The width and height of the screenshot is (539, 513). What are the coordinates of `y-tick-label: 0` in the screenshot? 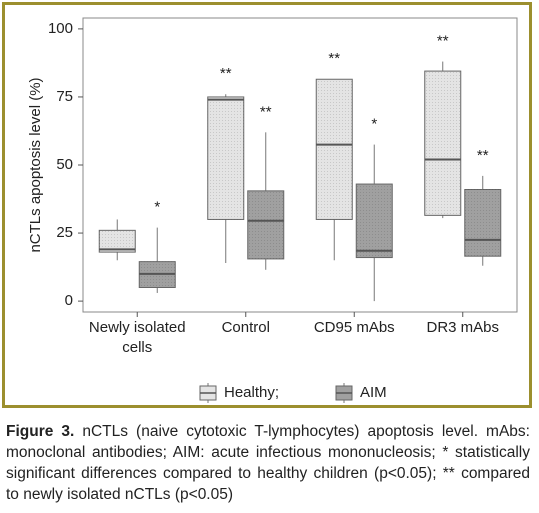 It's located at (69, 300).